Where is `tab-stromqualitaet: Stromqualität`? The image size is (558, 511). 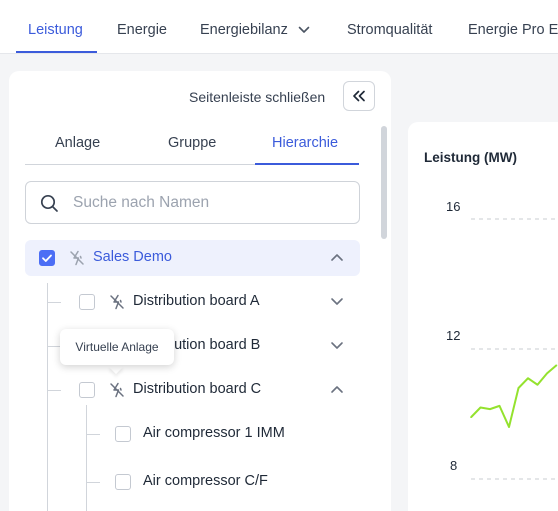
tab-stromqualitaet: Stromqualität is located at coordinates (390, 30).